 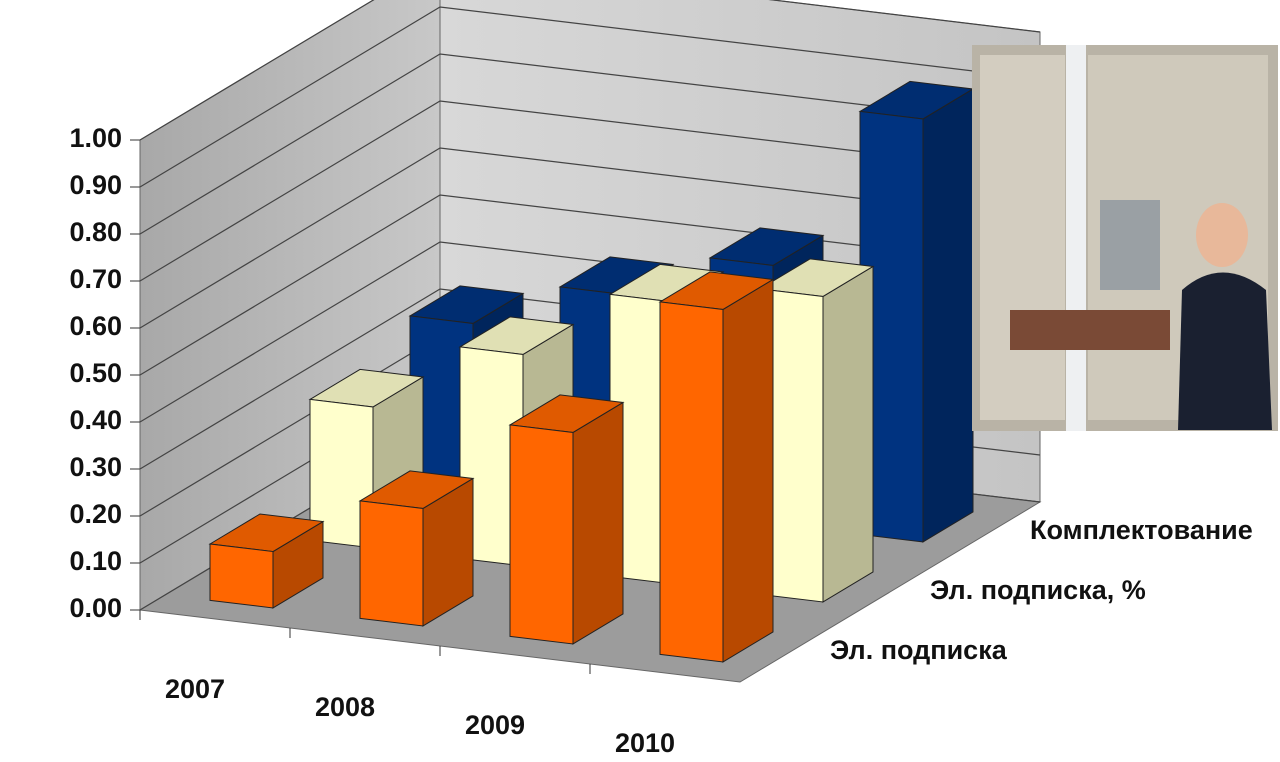 What do you see at coordinates (645, 743) in the screenshot?
I see `x-tick-label: 2010` at bounding box center [645, 743].